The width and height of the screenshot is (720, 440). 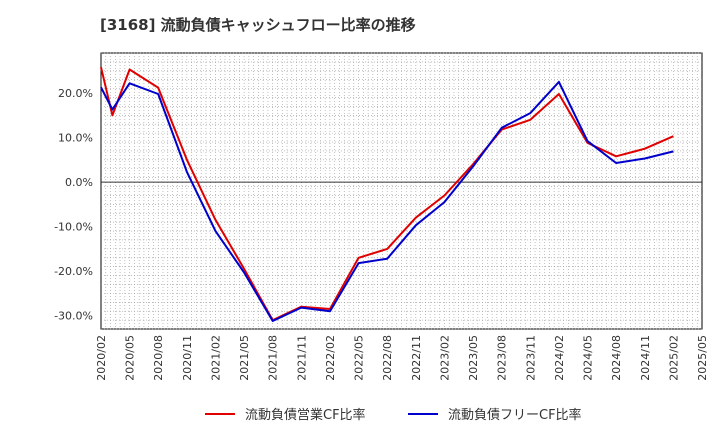 I want to click on x-tick-label: 2025/02, so click(x=673, y=358).